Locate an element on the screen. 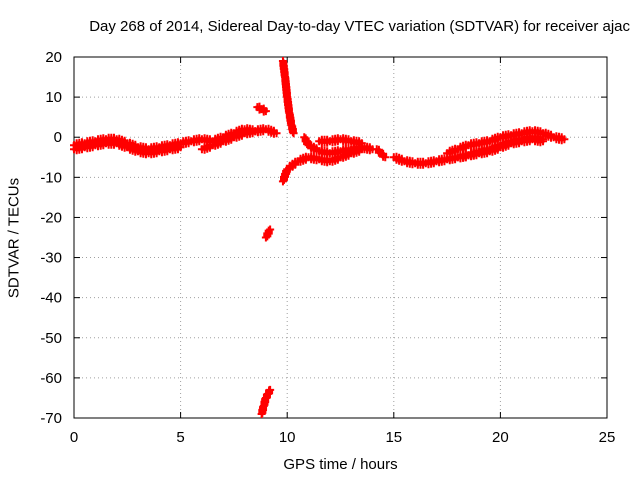 The width and height of the screenshot is (640, 480). x-tick-label: 15 is located at coordinates (393, 437).